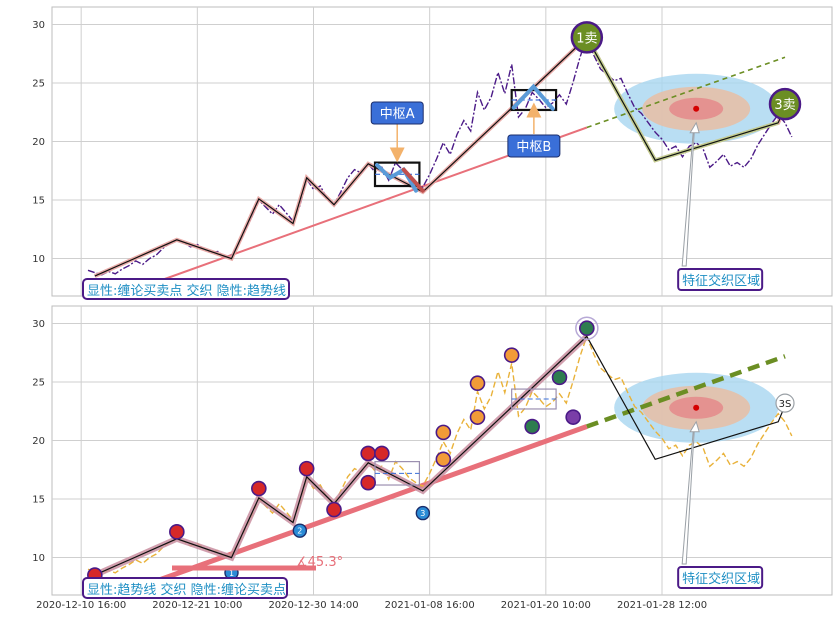  What do you see at coordinates (465, 437) in the screenshot?
I see `bottom-zhongshu-boxes` at bounding box center [465, 437].